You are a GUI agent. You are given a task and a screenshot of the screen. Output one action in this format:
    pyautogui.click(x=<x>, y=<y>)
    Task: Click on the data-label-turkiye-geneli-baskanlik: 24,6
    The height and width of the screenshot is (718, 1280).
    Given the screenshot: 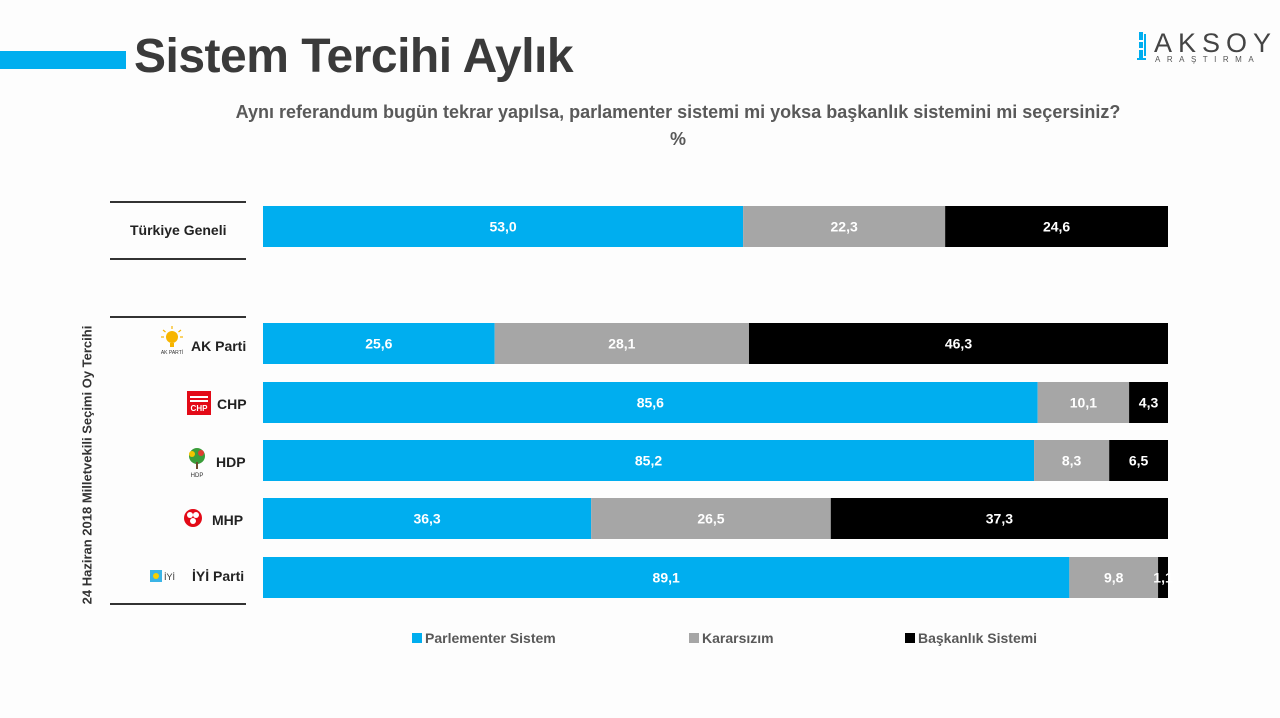 What is the action you would take?
    pyautogui.click(x=1056, y=227)
    